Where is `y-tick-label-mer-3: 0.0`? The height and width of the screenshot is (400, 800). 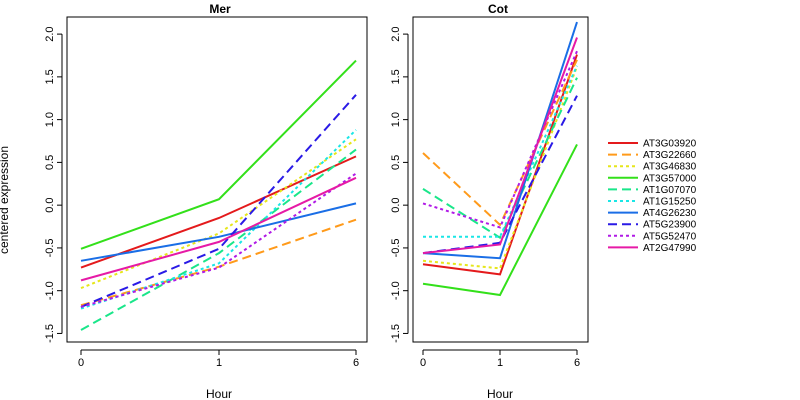
y-tick-label-mer-3: 0.0 is located at coordinates (50, 205).